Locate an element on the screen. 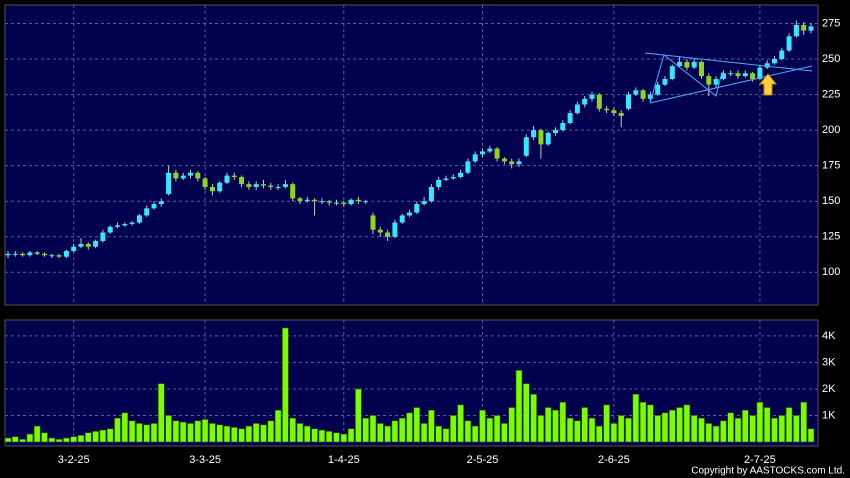 The width and height of the screenshot is (850, 478). trend-line is located at coordinates (686, 79).